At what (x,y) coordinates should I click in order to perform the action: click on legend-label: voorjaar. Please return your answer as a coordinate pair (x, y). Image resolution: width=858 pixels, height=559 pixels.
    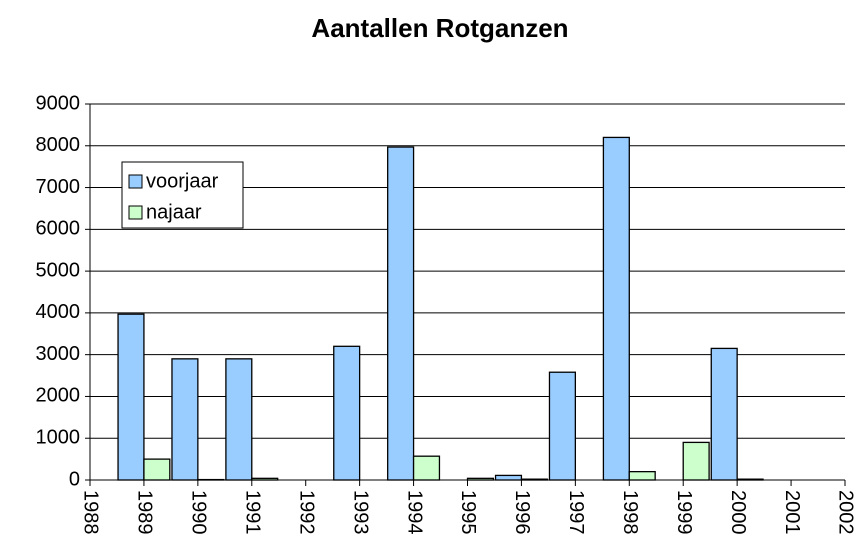
    Looking at the image, I should click on (182, 181).